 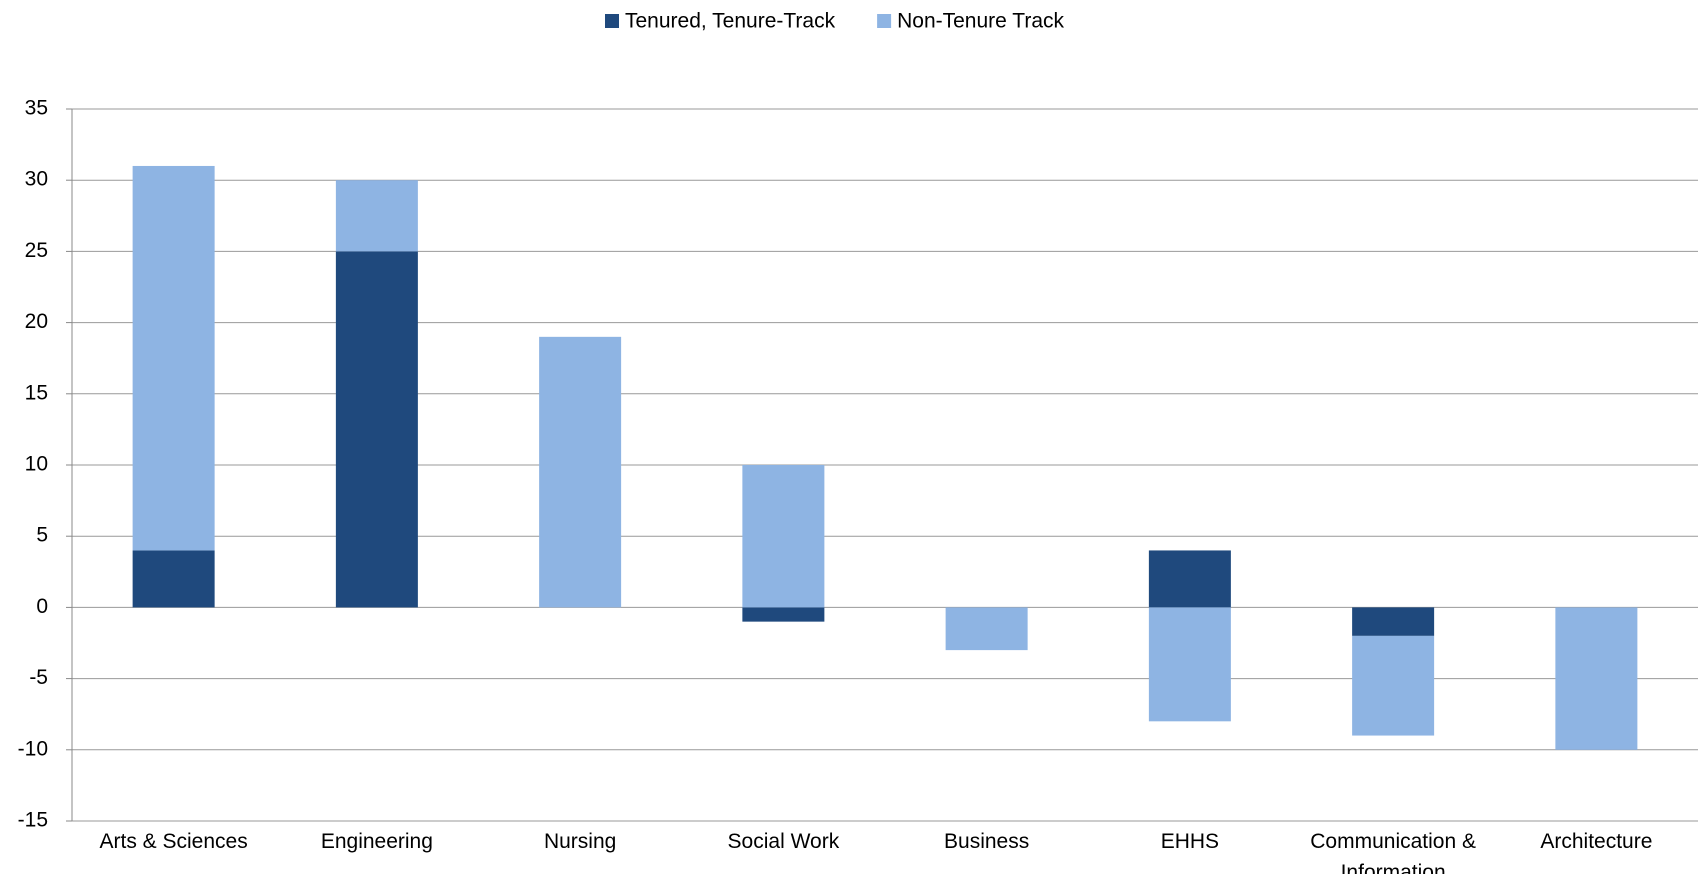 I want to click on x-tick-label: Social Work, so click(x=783, y=841).